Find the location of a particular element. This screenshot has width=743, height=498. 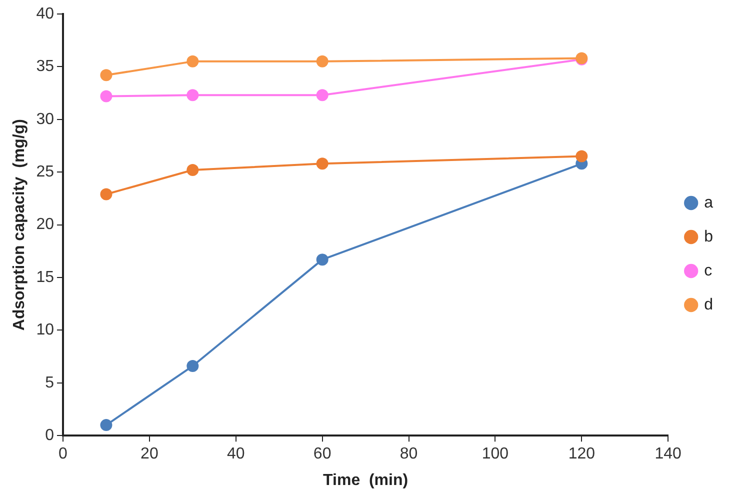

legend-label: d is located at coordinates (709, 305).